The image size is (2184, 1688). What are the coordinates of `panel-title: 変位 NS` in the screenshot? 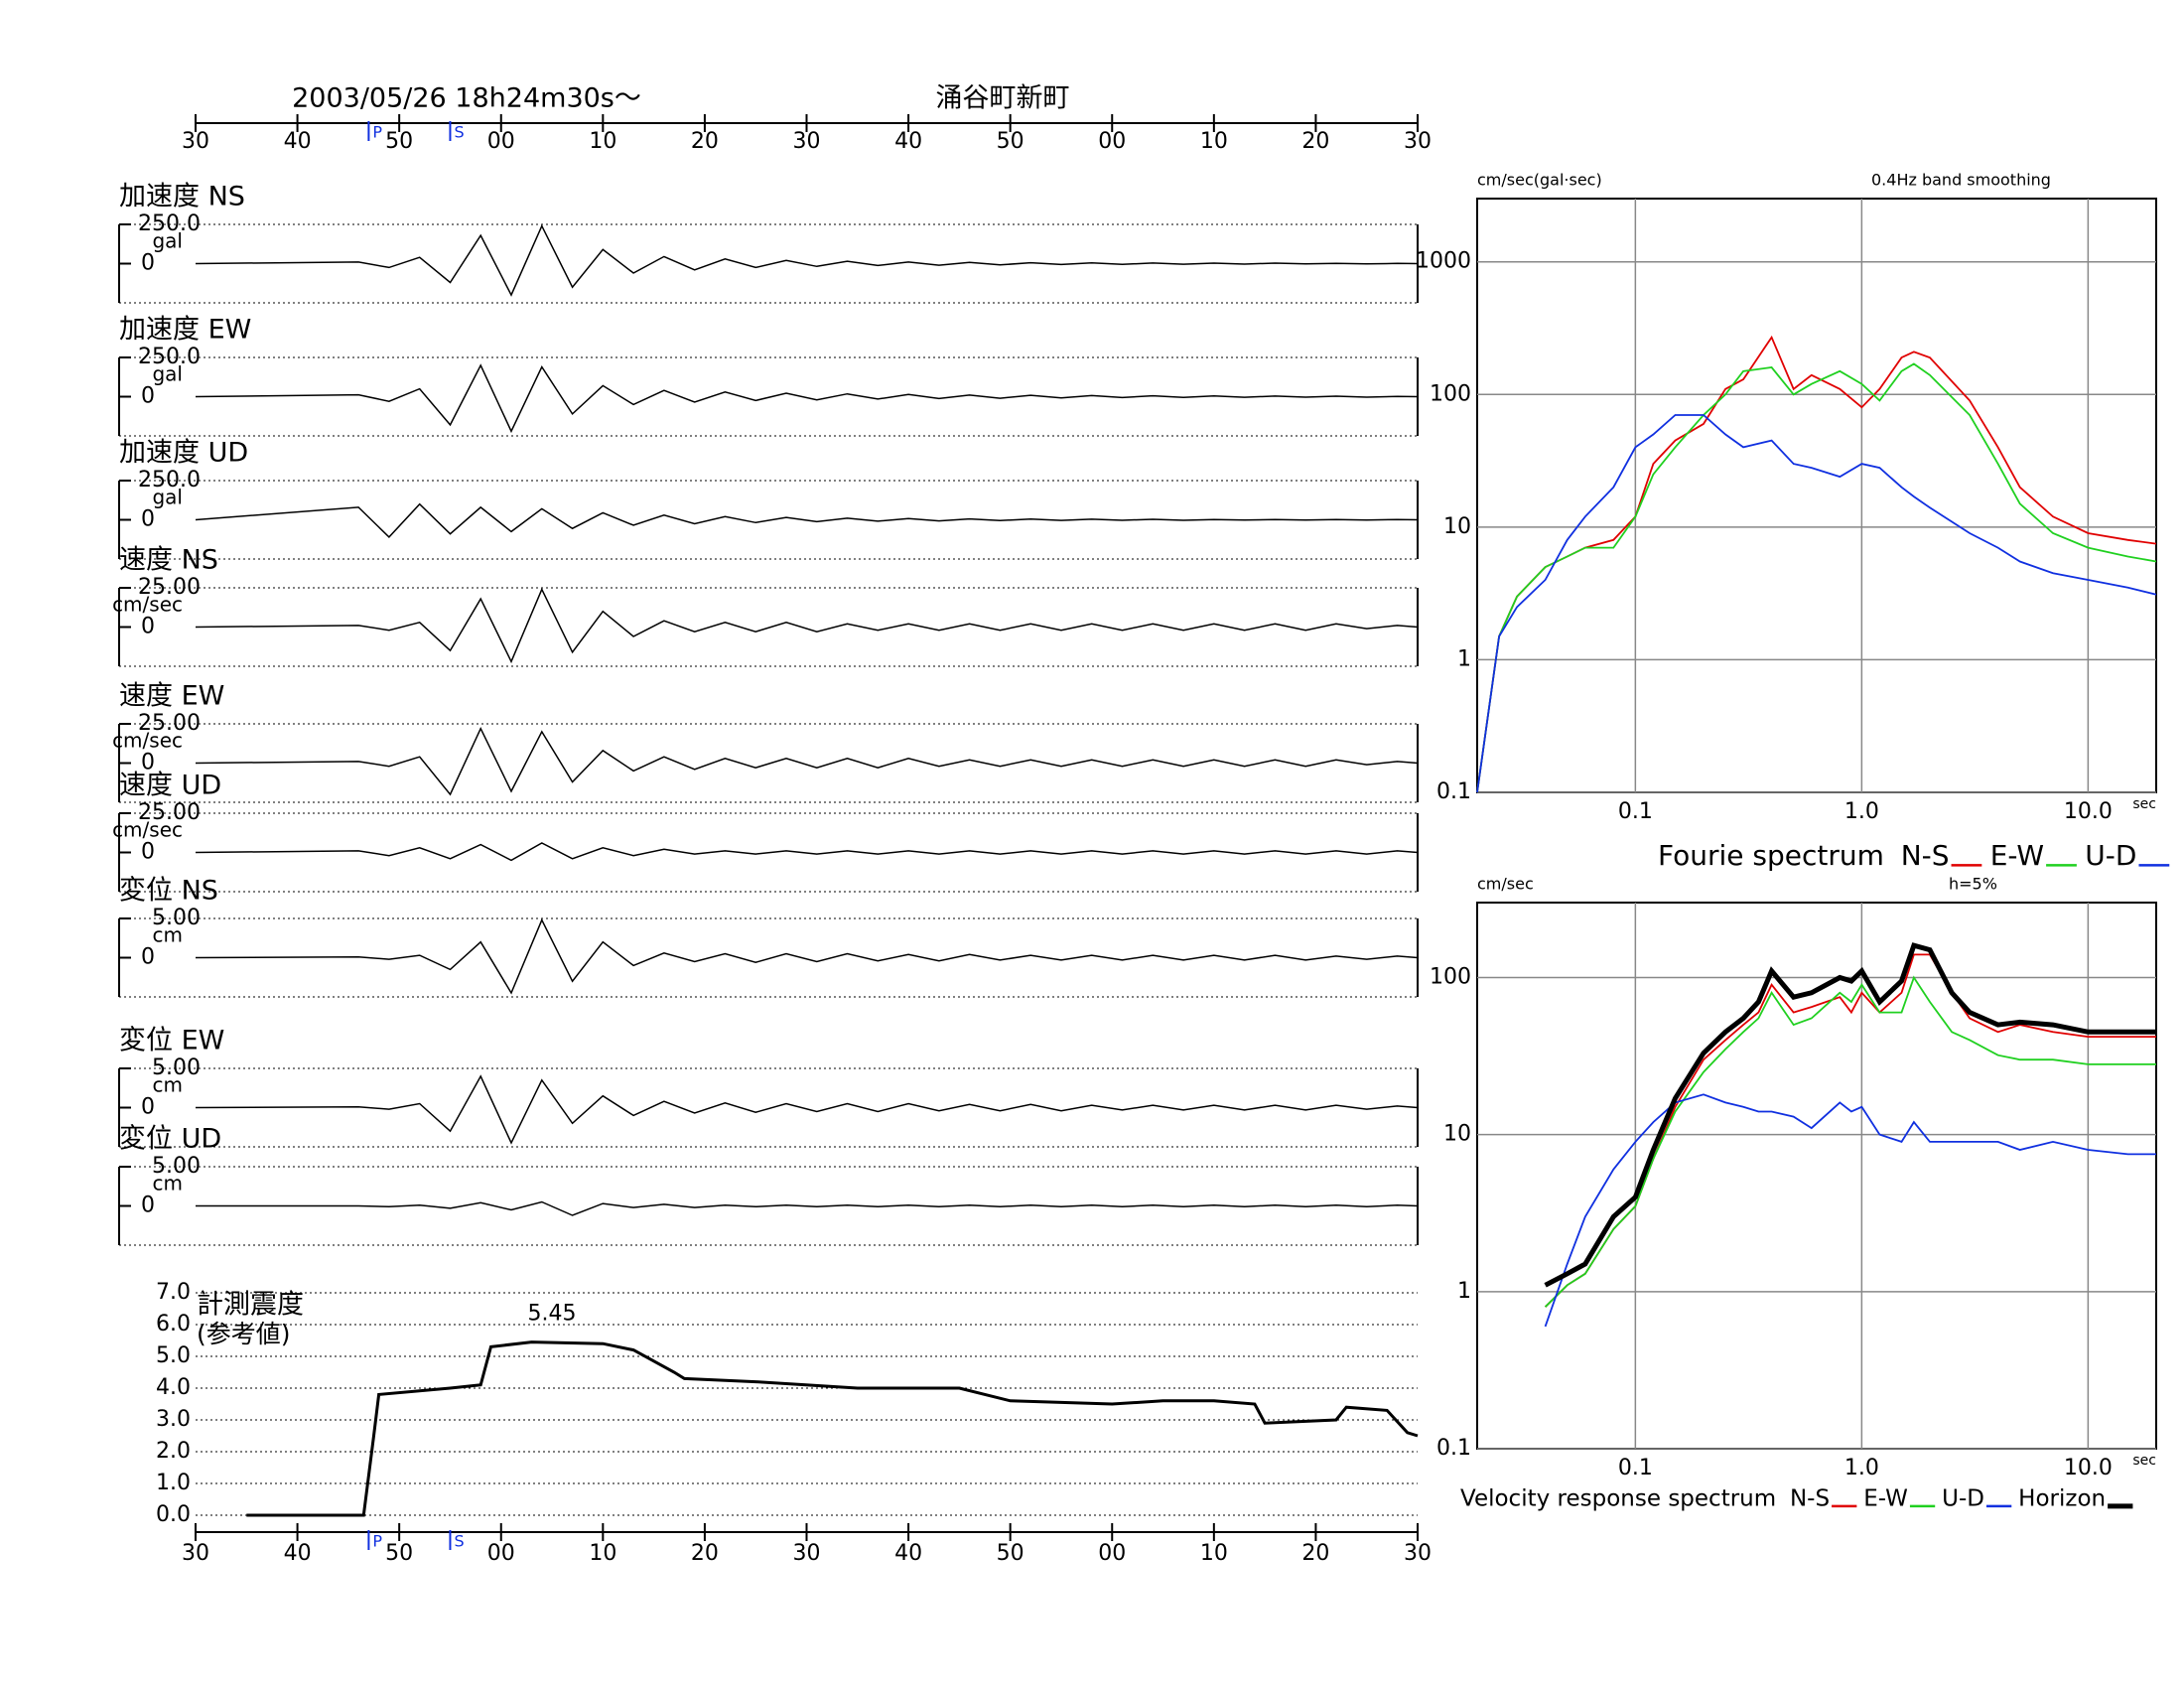 It's located at (168, 891).